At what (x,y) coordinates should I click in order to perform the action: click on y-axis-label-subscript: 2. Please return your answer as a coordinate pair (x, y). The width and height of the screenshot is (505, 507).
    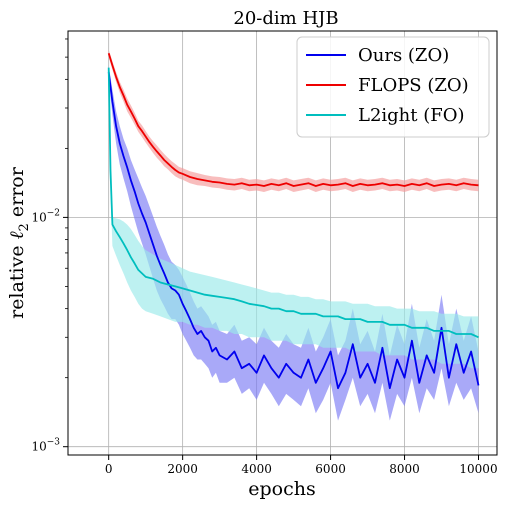
    Looking at the image, I should click on (24, 227).